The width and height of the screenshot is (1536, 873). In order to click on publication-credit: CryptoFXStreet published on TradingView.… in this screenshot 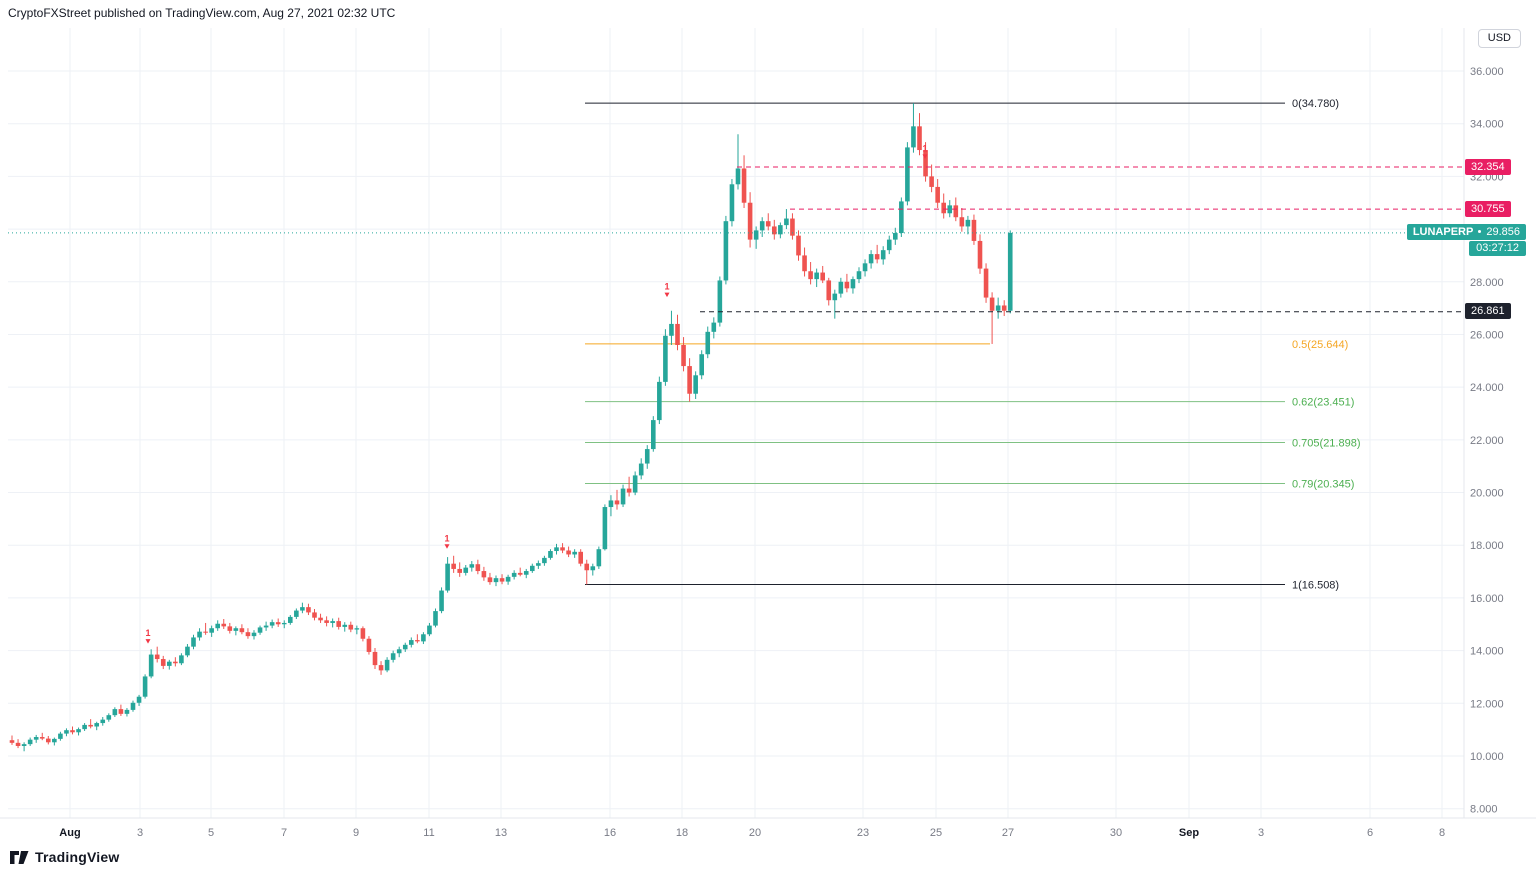, I will do `click(202, 13)`.